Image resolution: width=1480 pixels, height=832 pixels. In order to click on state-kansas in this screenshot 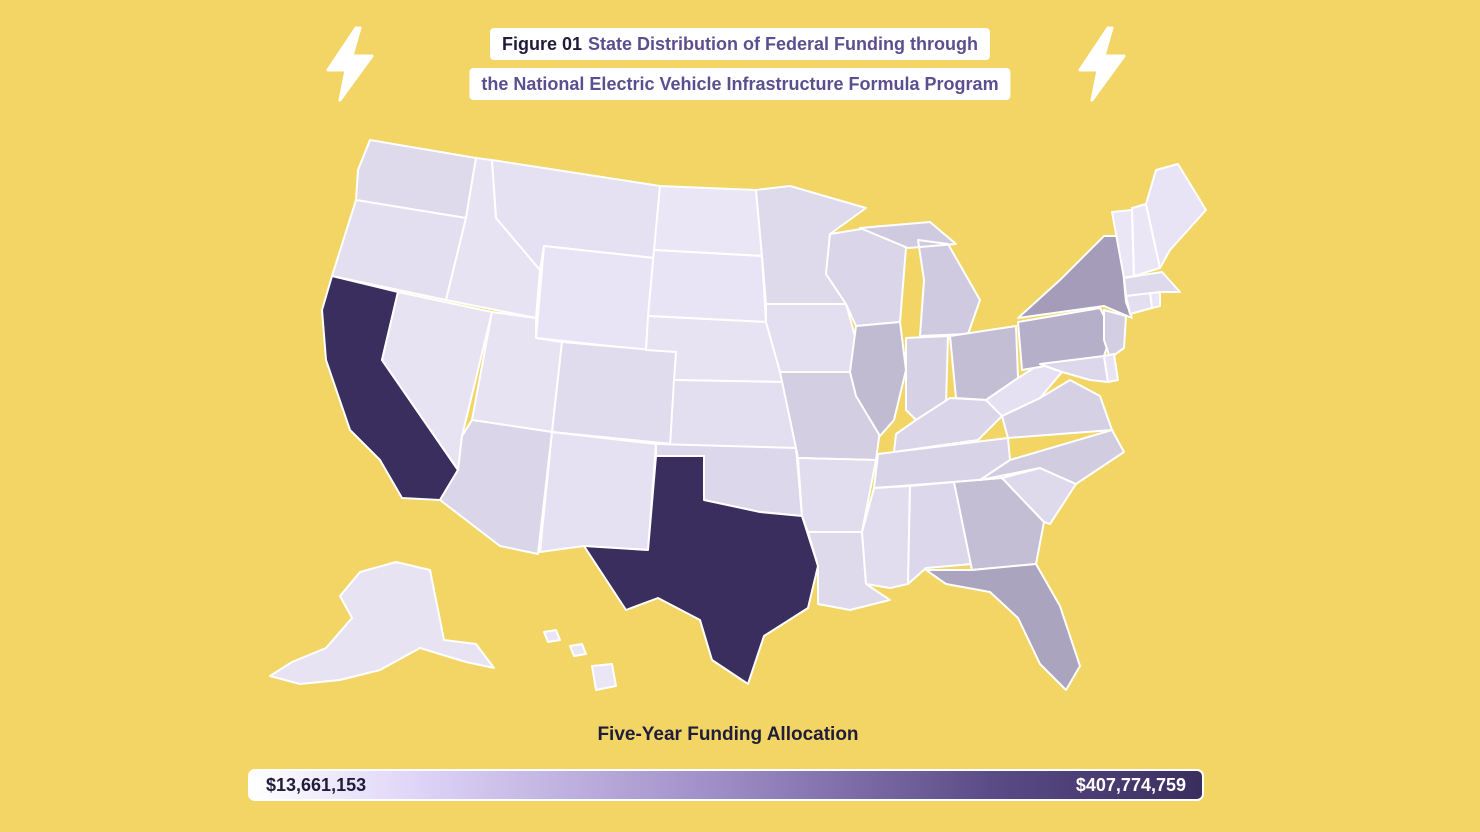, I will do `click(733, 414)`.